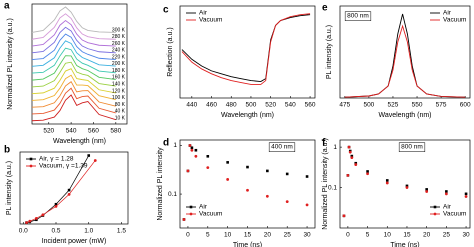  Describe the element at coordinates (63, 166) in the screenshot. I see `legend-label: Vacuum, γ =1.39` at that location.